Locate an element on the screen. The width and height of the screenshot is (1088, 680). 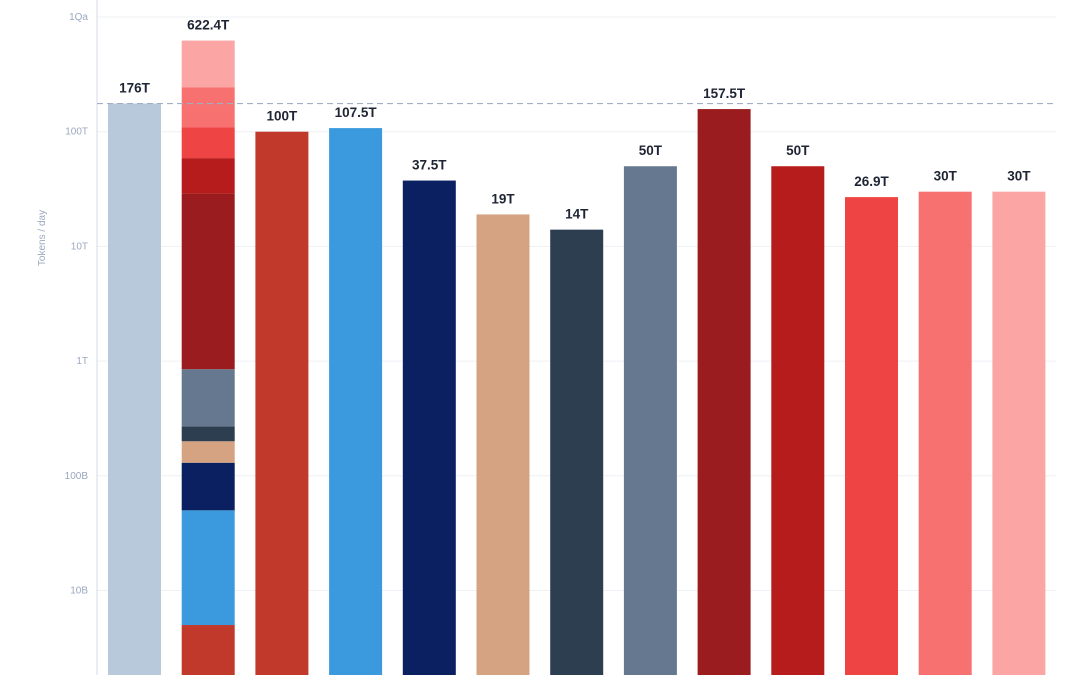
bar-value-label: 19T is located at coordinates (503, 198).